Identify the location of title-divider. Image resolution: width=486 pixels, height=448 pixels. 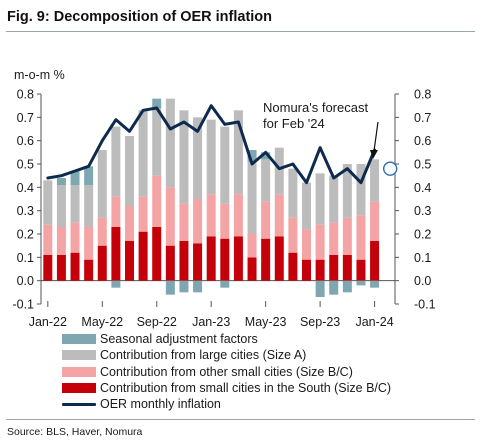
(240, 31).